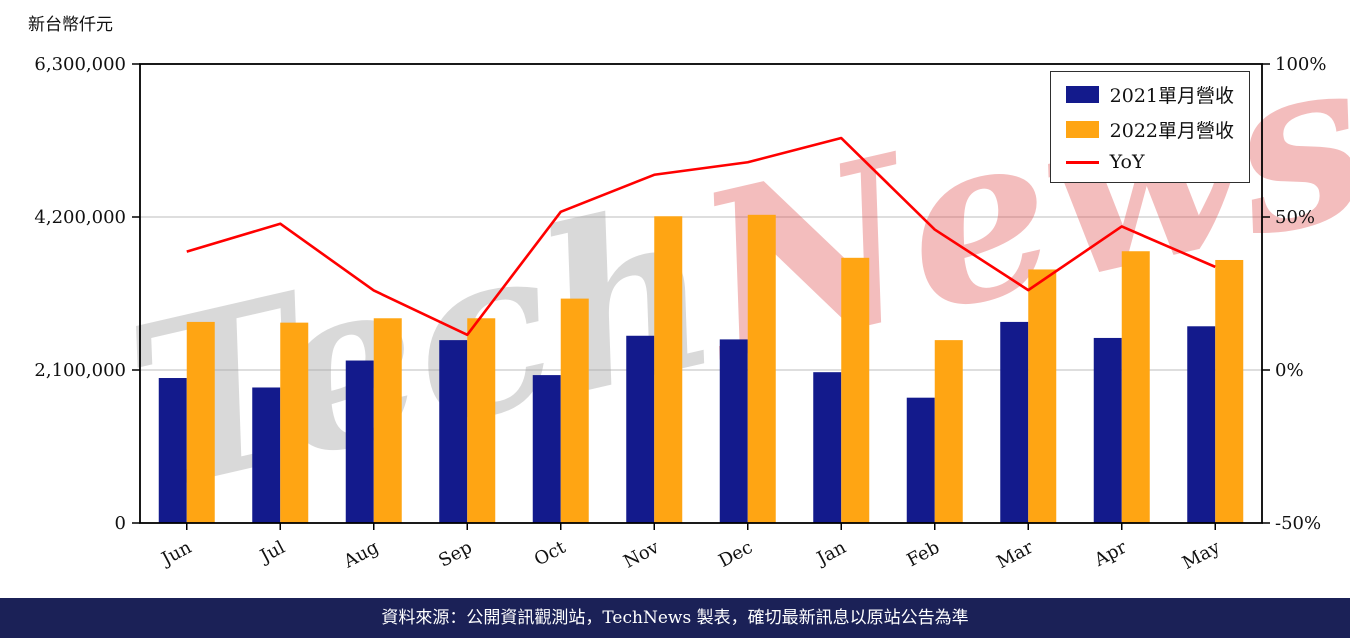 The image size is (1350, 638). Describe the element at coordinates (1229, 391) in the screenshot. I see `bar-1-May` at that location.